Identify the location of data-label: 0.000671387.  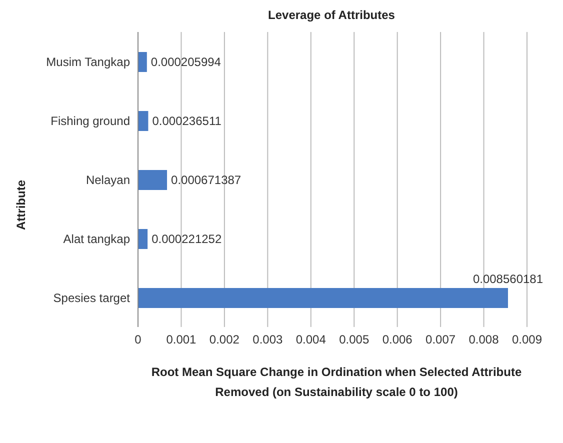
(206, 180).